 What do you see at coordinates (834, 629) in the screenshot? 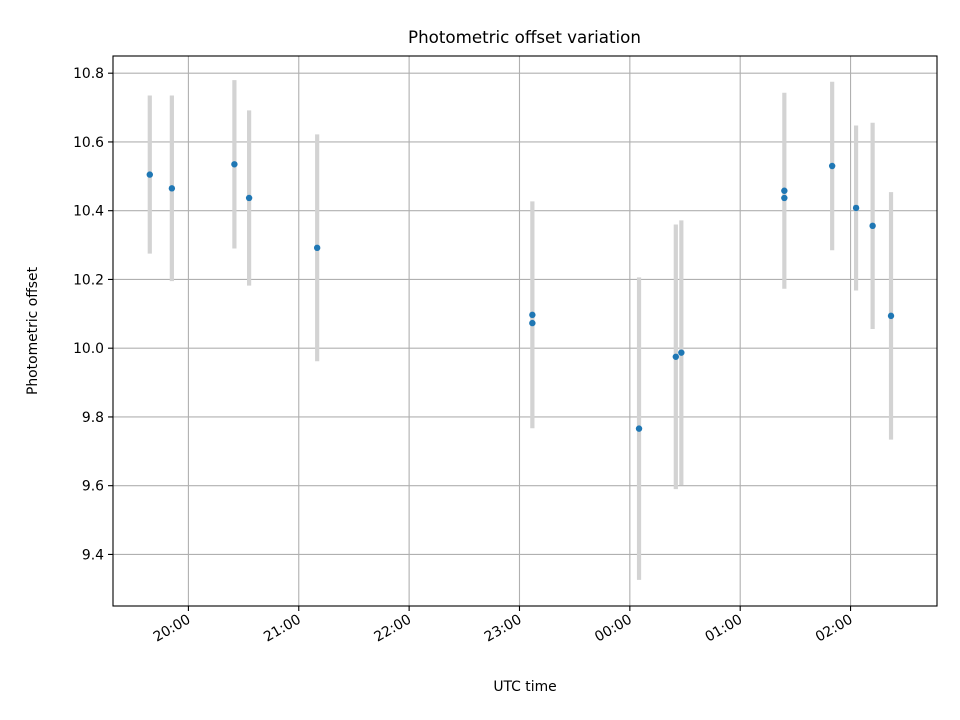
I see `x-tick-label: 02:00` at bounding box center [834, 629].